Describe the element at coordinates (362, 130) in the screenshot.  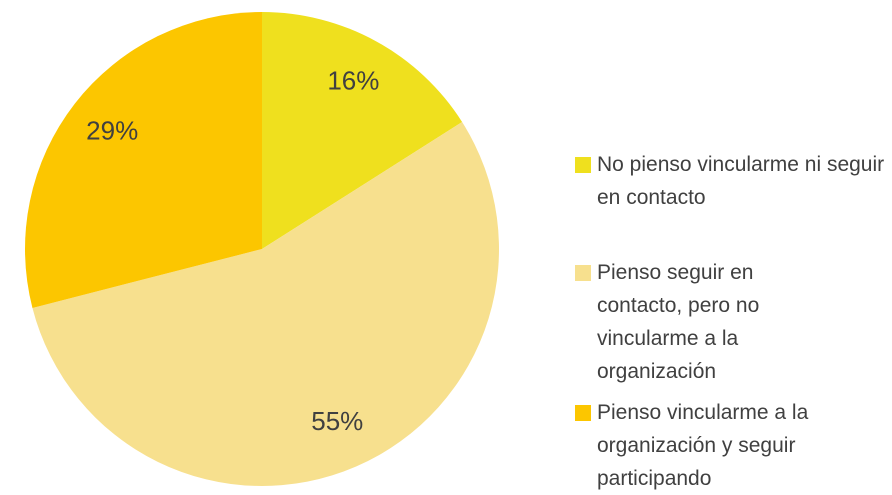
I see `pie-slice` at that location.